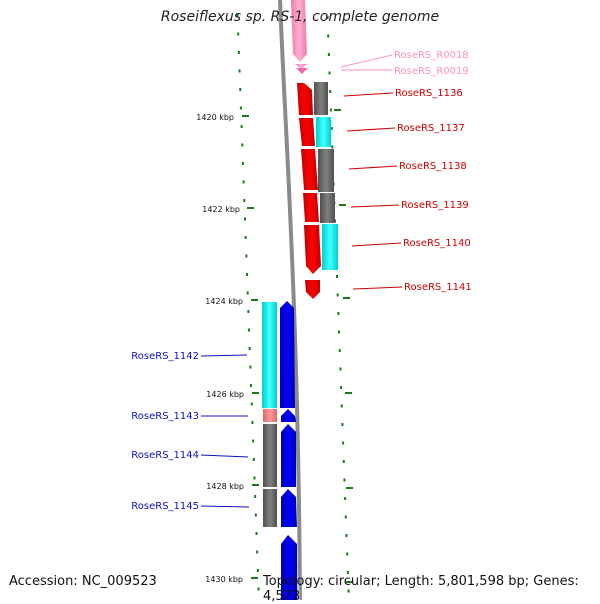 Image resolution: width=600 pixels, height=604 pixels. What do you see at coordinates (290, 300) in the screenshot?
I see `genome-backbone` at bounding box center [290, 300].